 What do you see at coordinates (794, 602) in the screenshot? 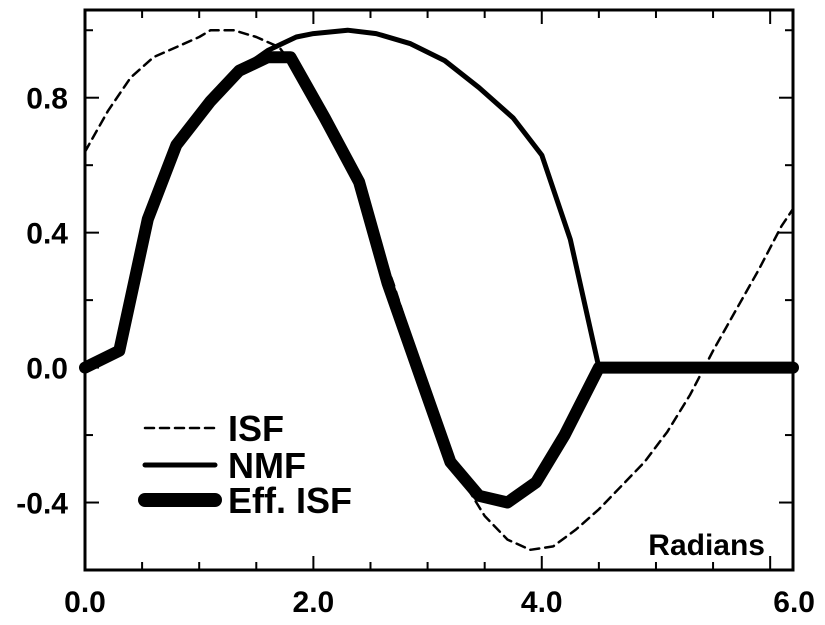
I see `x-tick-label: 6.0` at bounding box center [794, 602].